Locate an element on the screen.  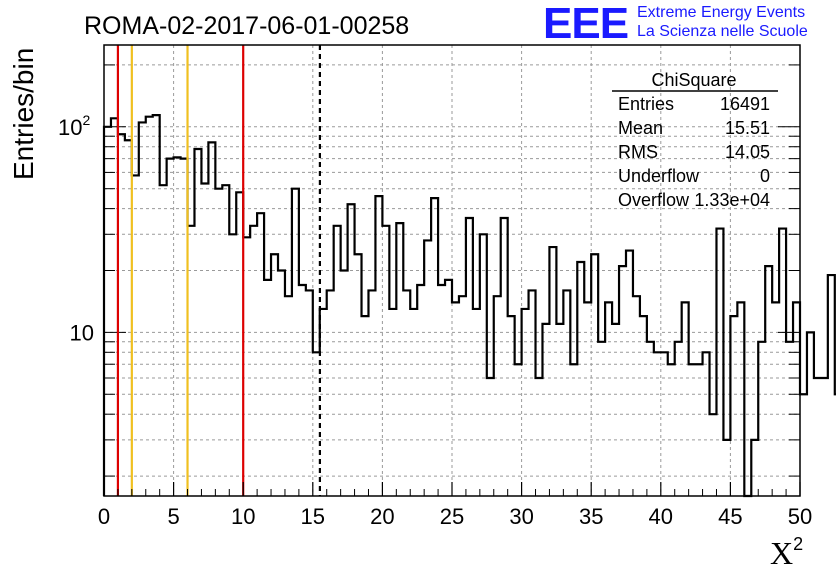
x-tick-label: 30 is located at coordinates (521, 516).